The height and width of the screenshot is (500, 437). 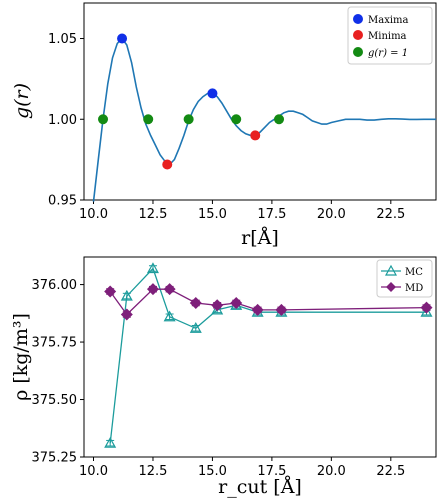 I want to click on gr-x-tick-label: 12.5, so click(x=152, y=214).